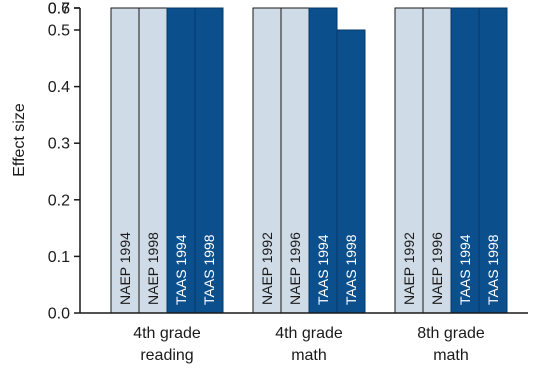  I want to click on y-tick-label: 0.0, so click(59, 314).